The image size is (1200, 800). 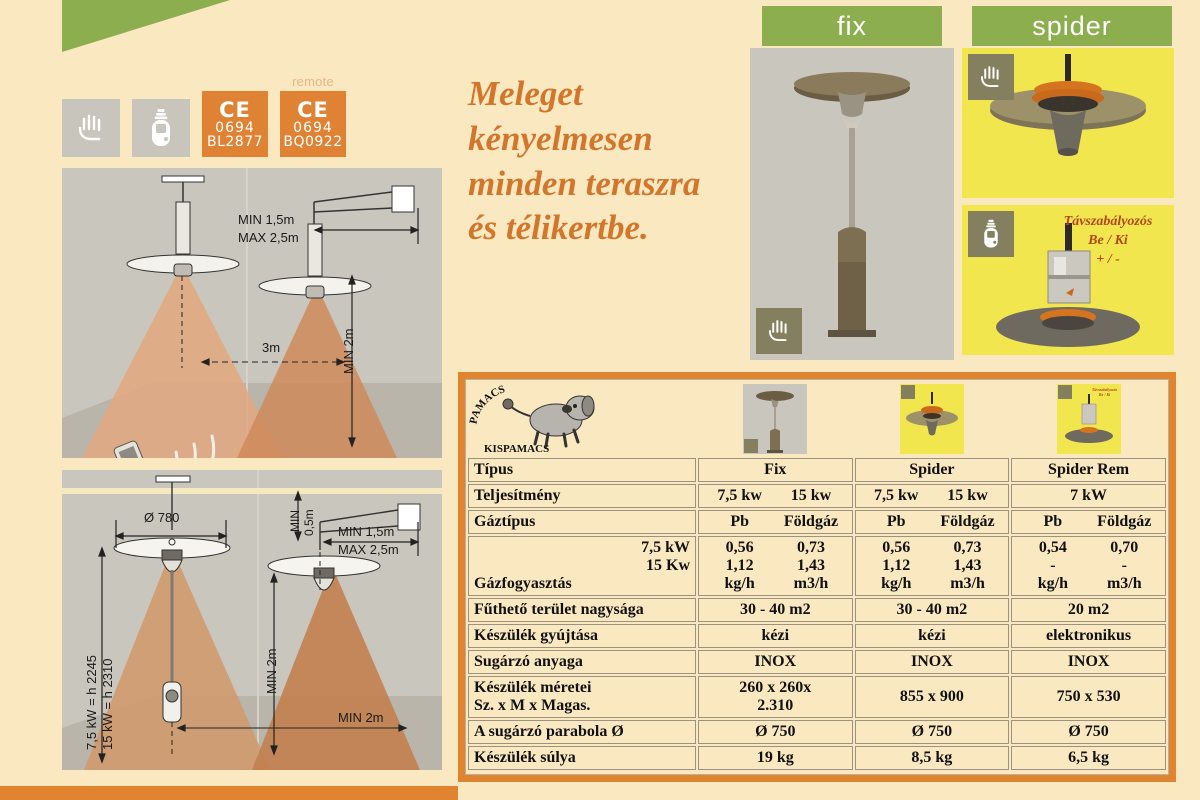 I want to click on product-photo-spider-remote: Távszabályozós Be / Ki + / -, so click(x=1068, y=280).